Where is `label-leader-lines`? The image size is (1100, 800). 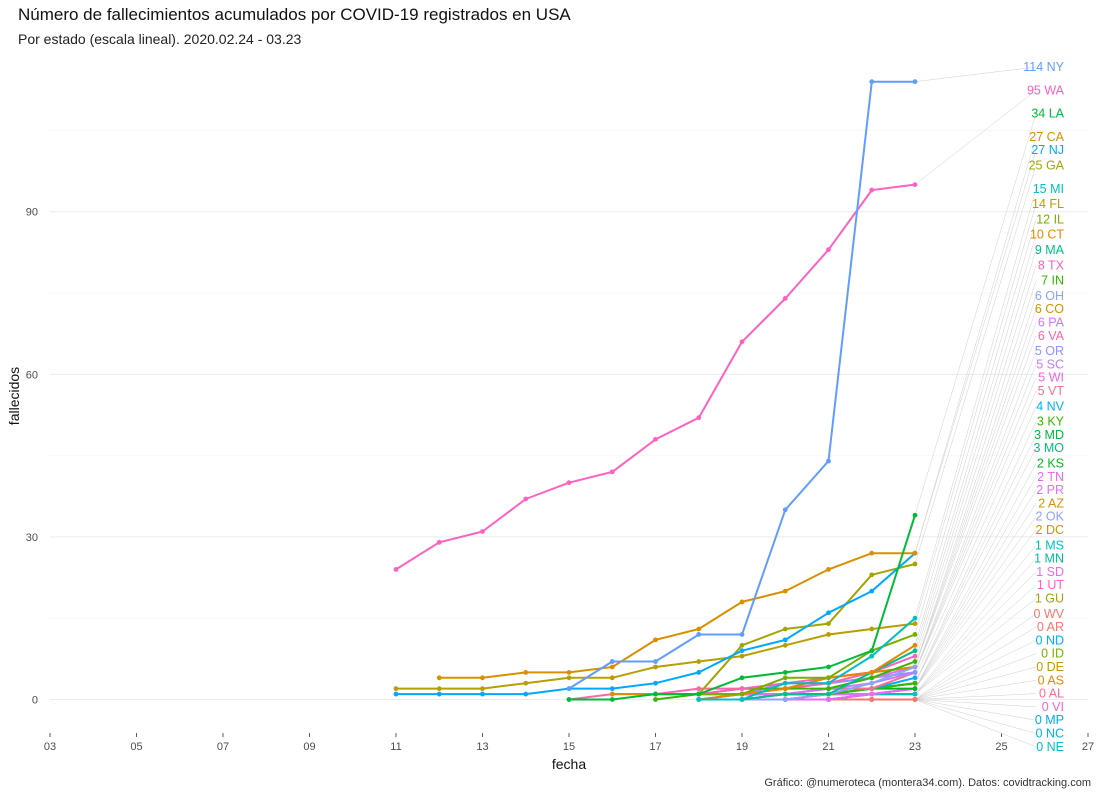 label-leader-lines is located at coordinates (975, 407).